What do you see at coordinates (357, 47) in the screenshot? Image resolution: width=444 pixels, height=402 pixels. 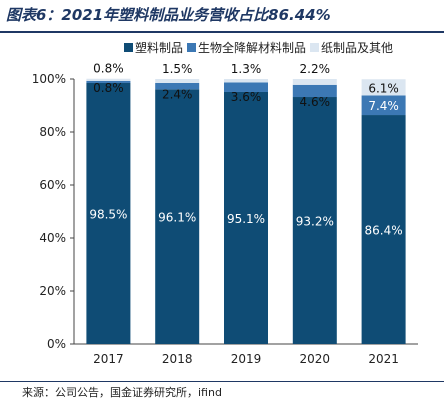 I see `legend-label-paper: 纸制品及其他` at bounding box center [357, 47].